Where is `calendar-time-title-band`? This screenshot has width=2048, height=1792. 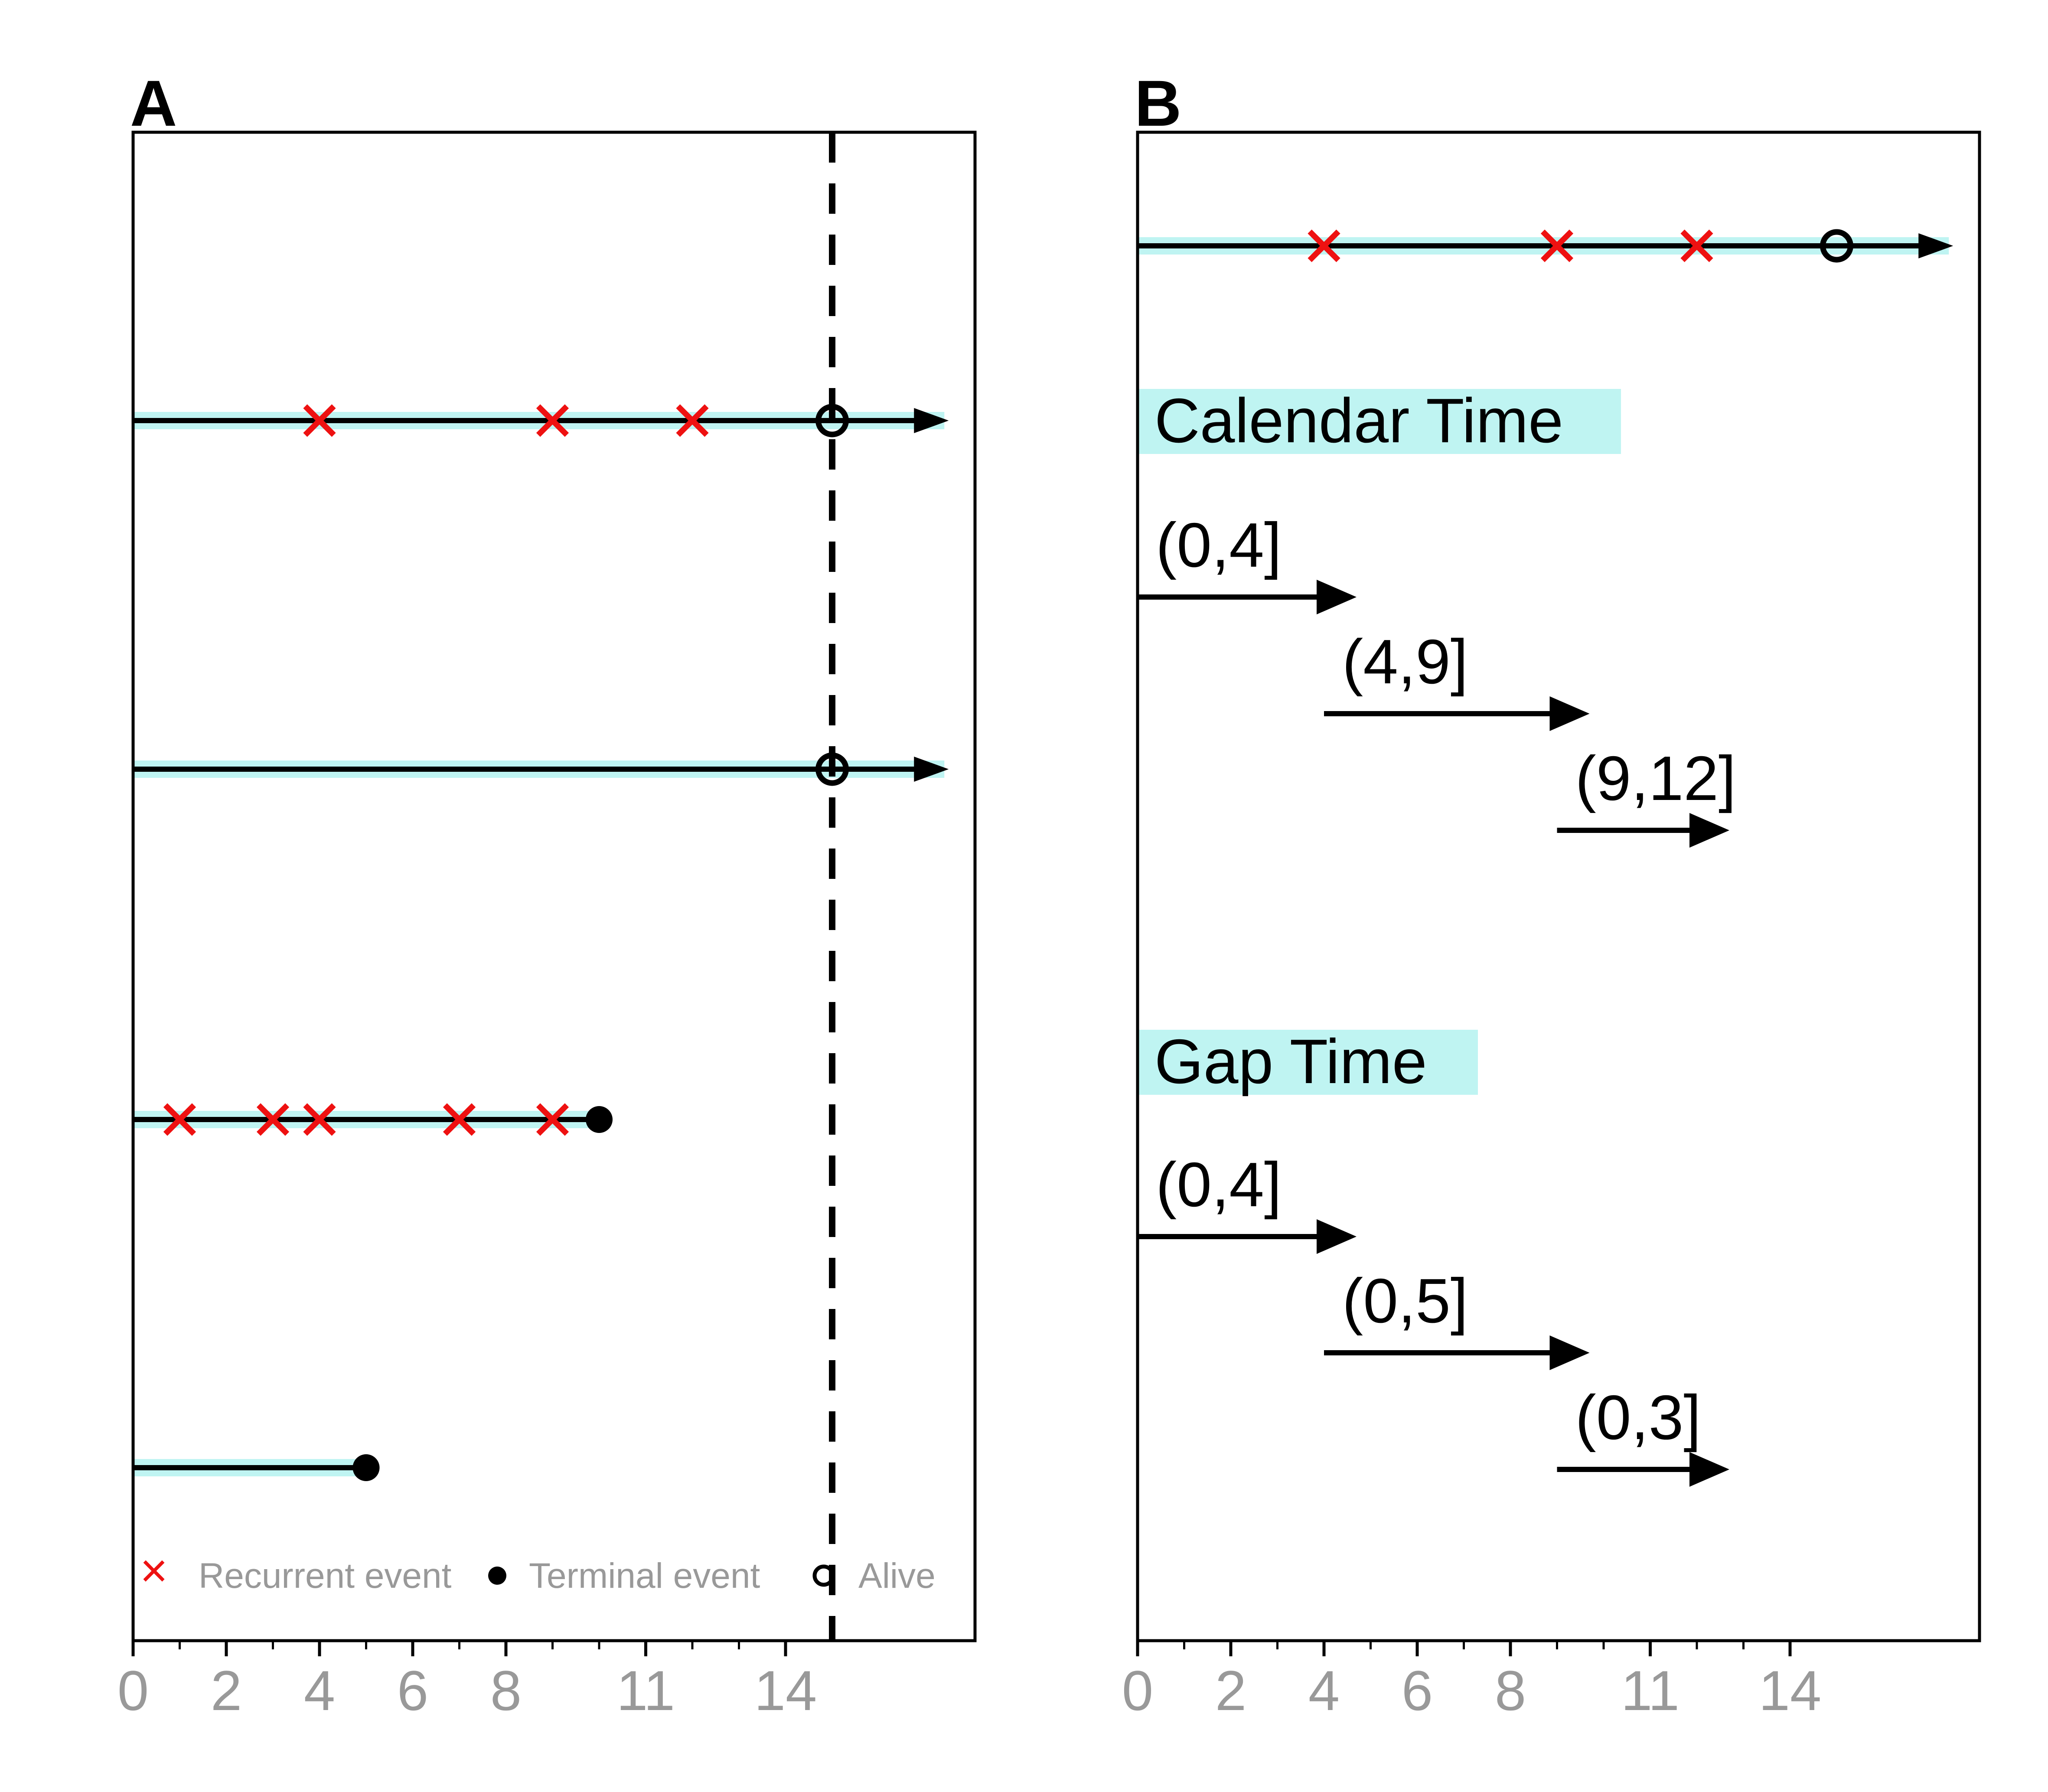
calendar-time-title-band is located at coordinates (1379, 422).